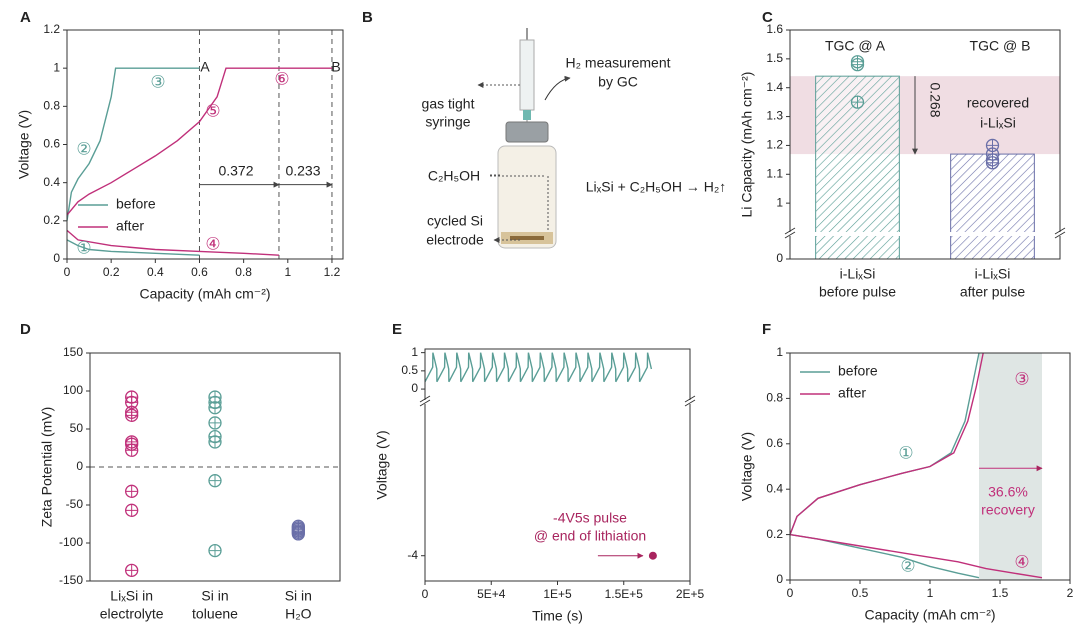 The height and width of the screenshot is (638, 1080). What do you see at coordinates (243, 272) in the screenshot?
I see `x-tick-label: 0.8` at bounding box center [243, 272].